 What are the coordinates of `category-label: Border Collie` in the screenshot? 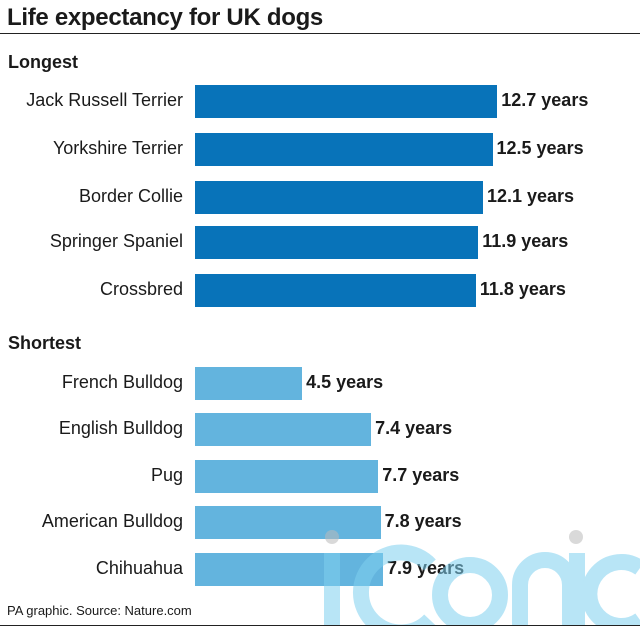 It's located at (130, 196).